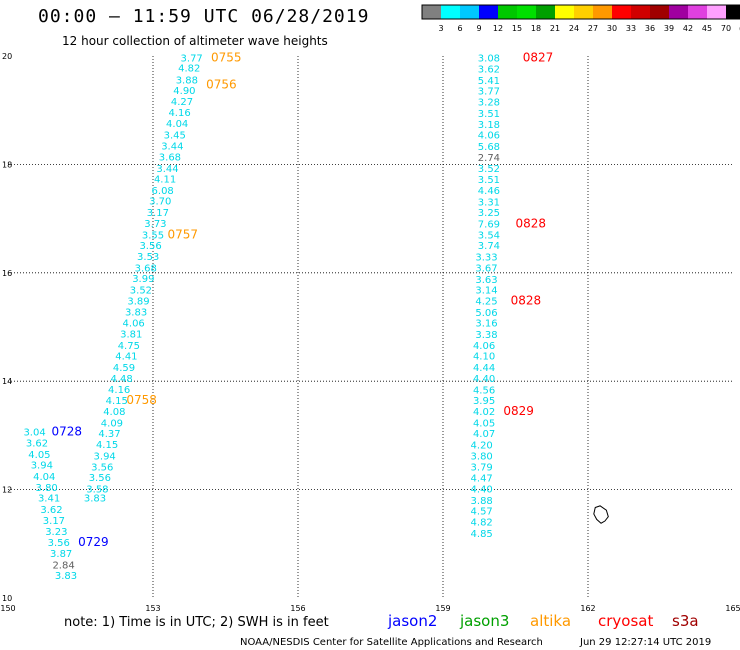 The image size is (740, 650). Describe the element at coordinates (155, 224) in the screenshot. I see `wave-height-value: 3.73` at that location.